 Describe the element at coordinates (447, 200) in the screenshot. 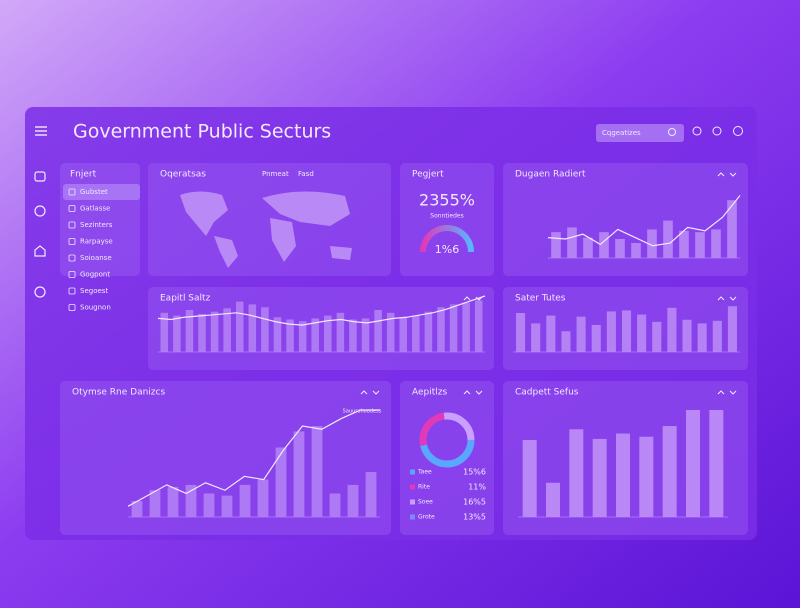

I see `kpi-value: 2355%` at that location.